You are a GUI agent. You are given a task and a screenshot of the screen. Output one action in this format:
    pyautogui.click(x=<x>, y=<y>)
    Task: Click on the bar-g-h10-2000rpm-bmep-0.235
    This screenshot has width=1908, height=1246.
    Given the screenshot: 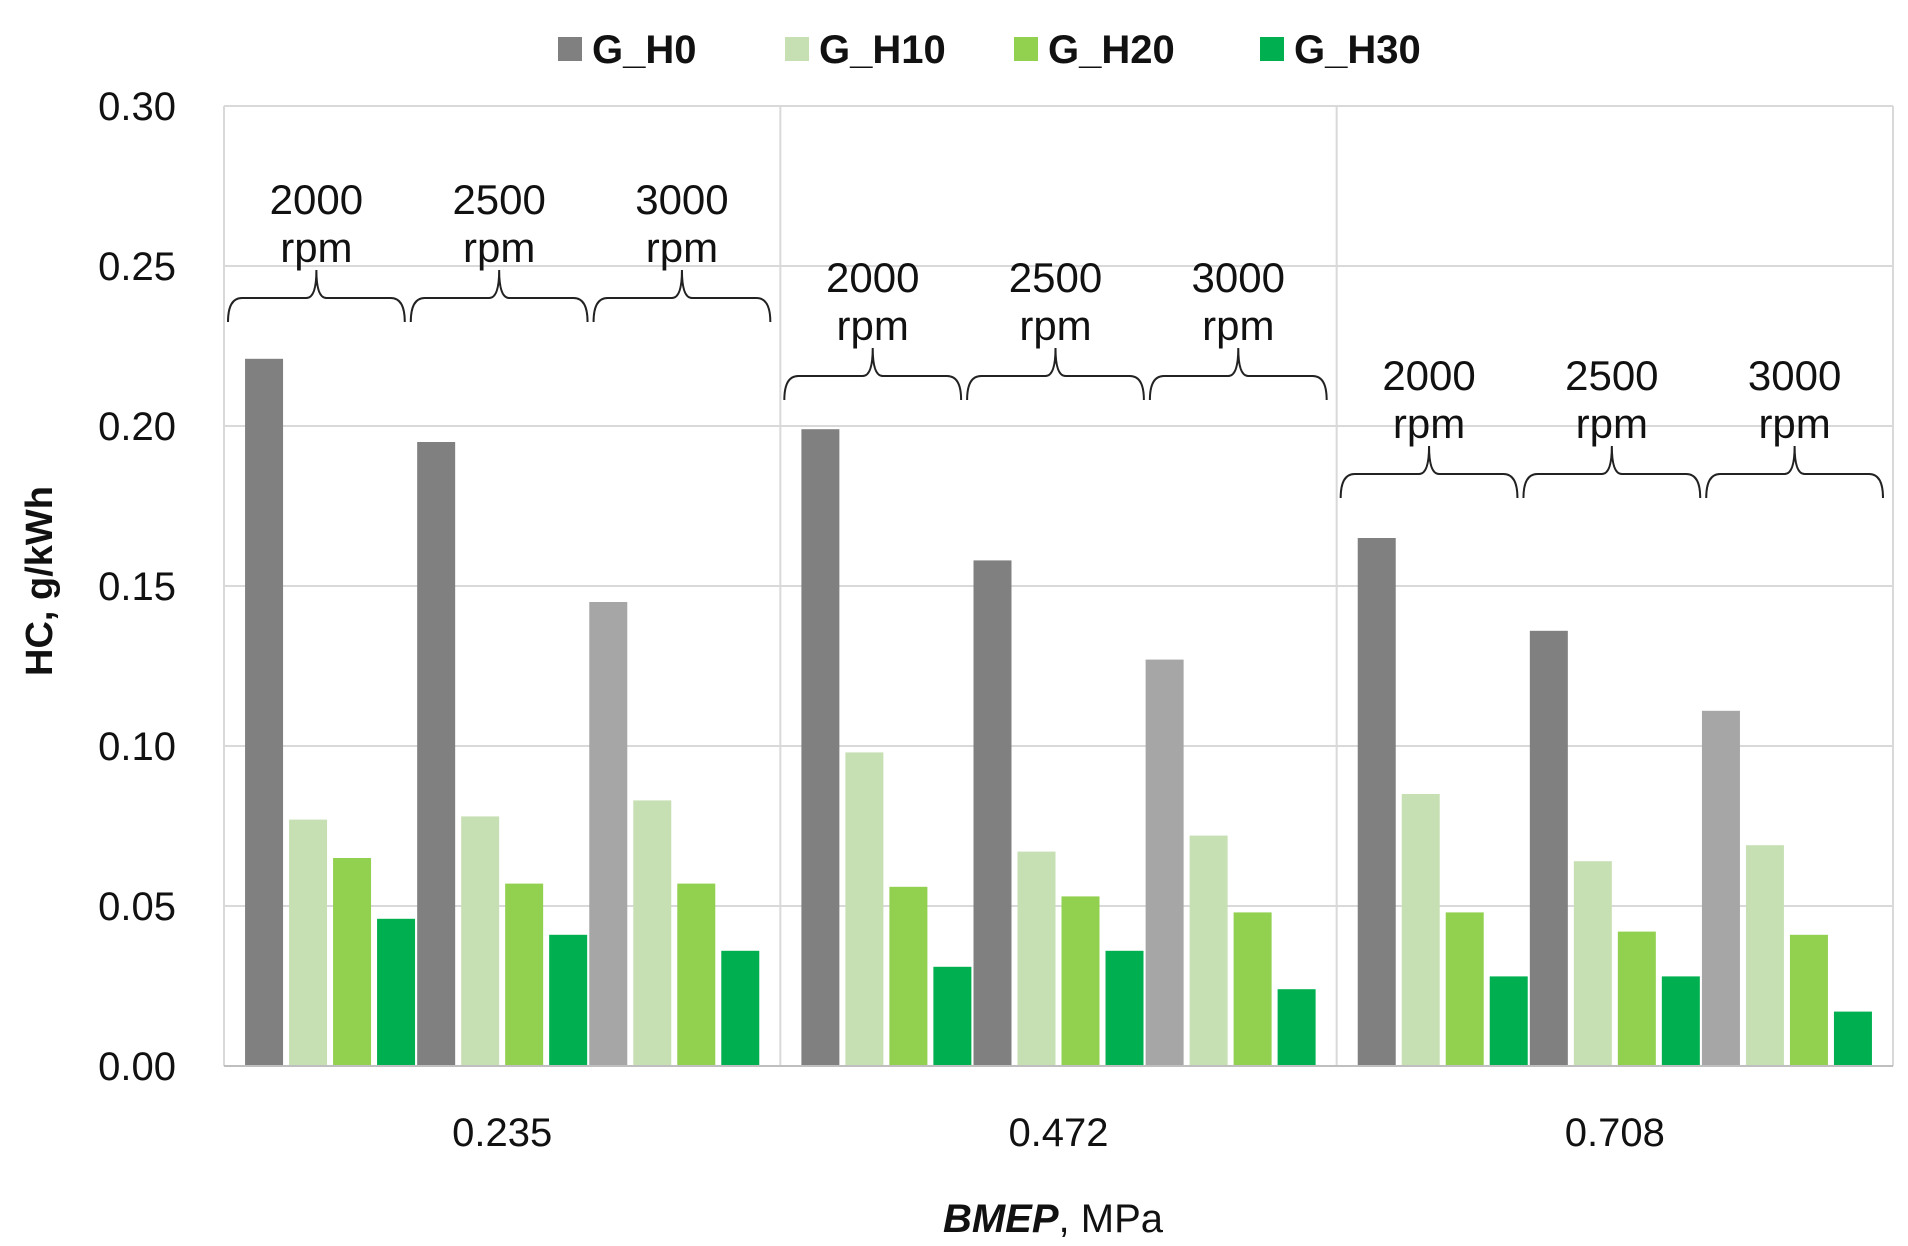 What is the action you would take?
    pyautogui.click(x=308, y=942)
    